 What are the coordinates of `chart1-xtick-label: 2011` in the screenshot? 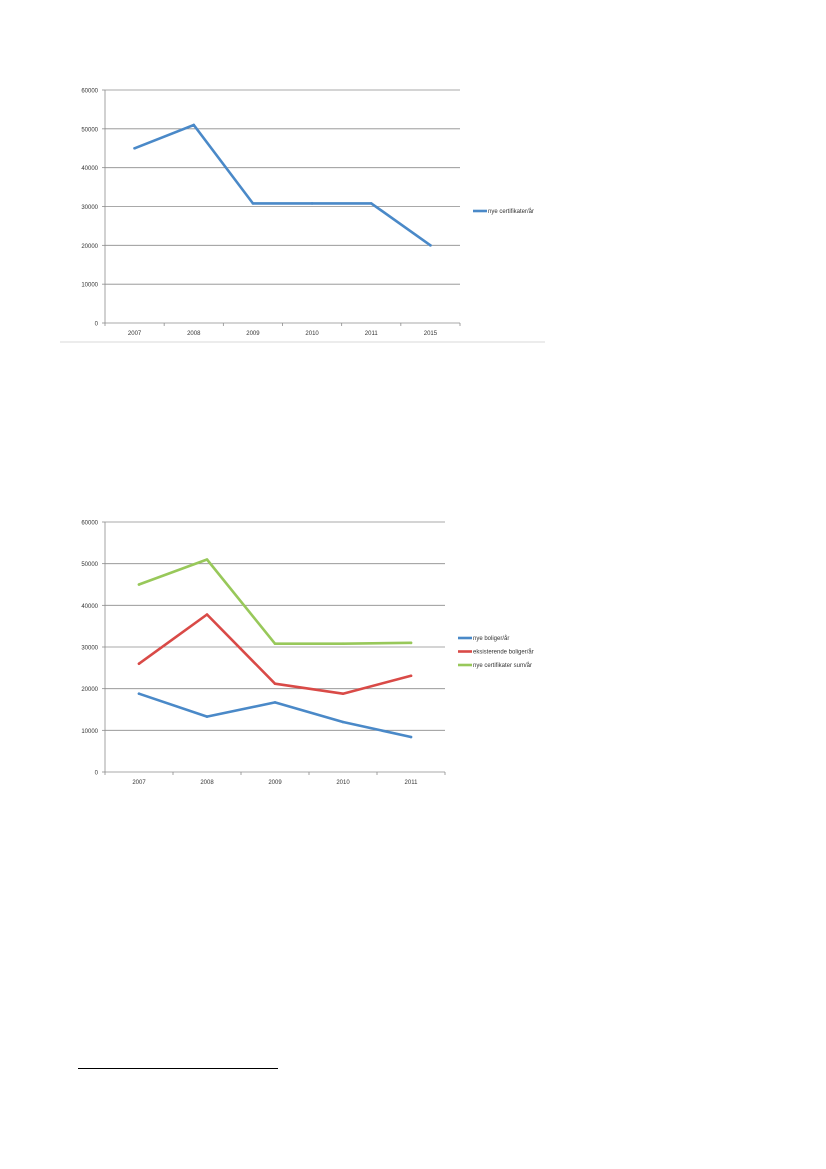 It's located at (372, 334).